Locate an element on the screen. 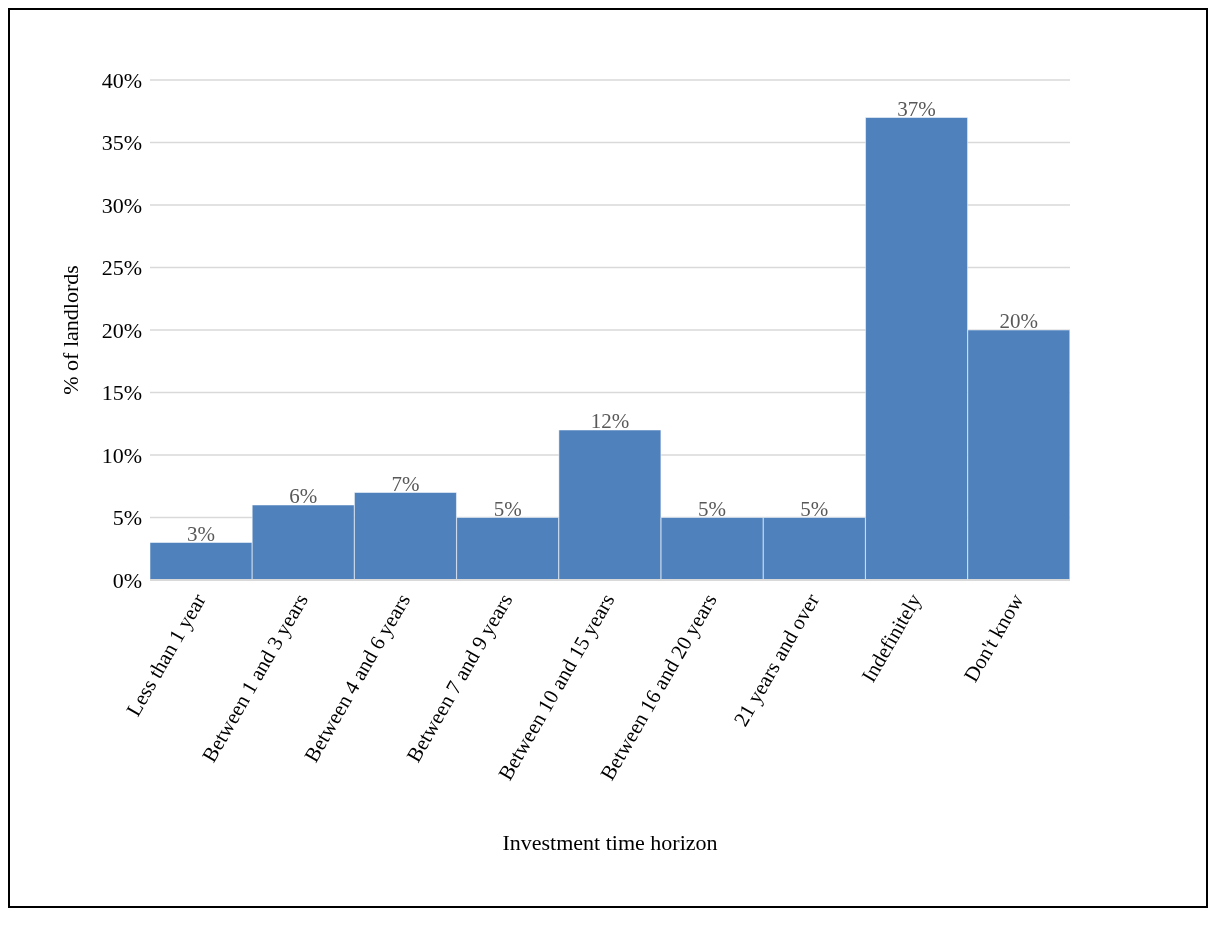  data-label: 7% is located at coordinates (405, 483).